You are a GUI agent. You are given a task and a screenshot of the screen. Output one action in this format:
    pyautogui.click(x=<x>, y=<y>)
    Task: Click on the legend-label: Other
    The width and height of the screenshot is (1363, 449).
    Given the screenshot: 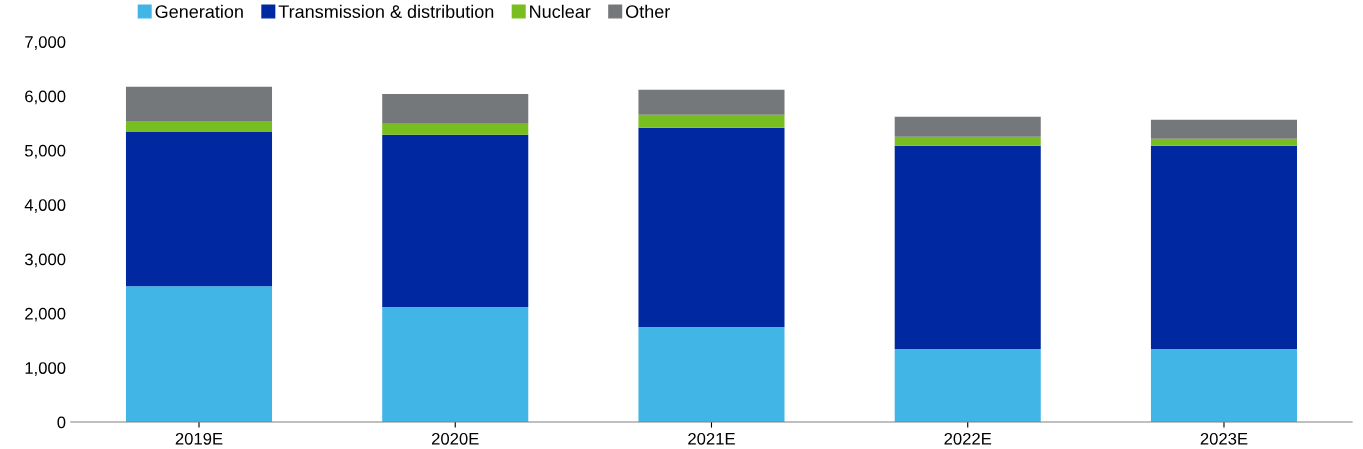 What is the action you would take?
    pyautogui.click(x=647, y=11)
    